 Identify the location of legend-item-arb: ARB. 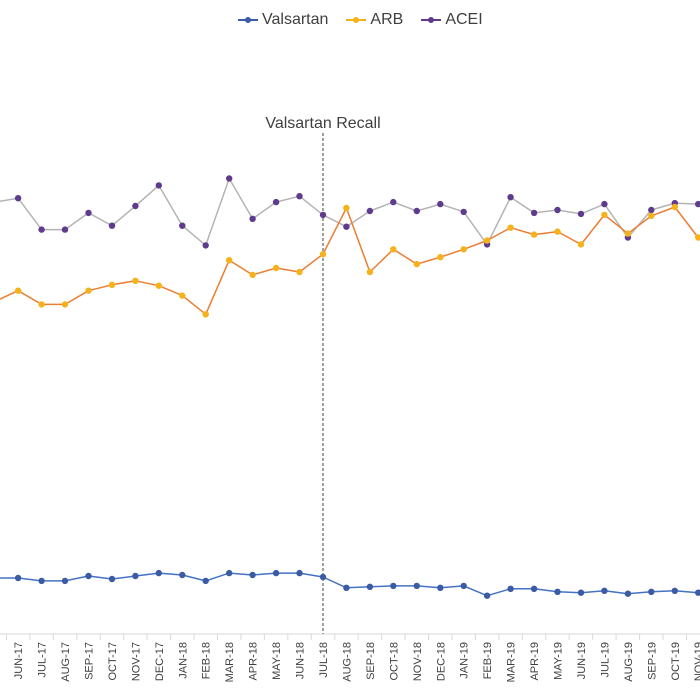
(374, 20).